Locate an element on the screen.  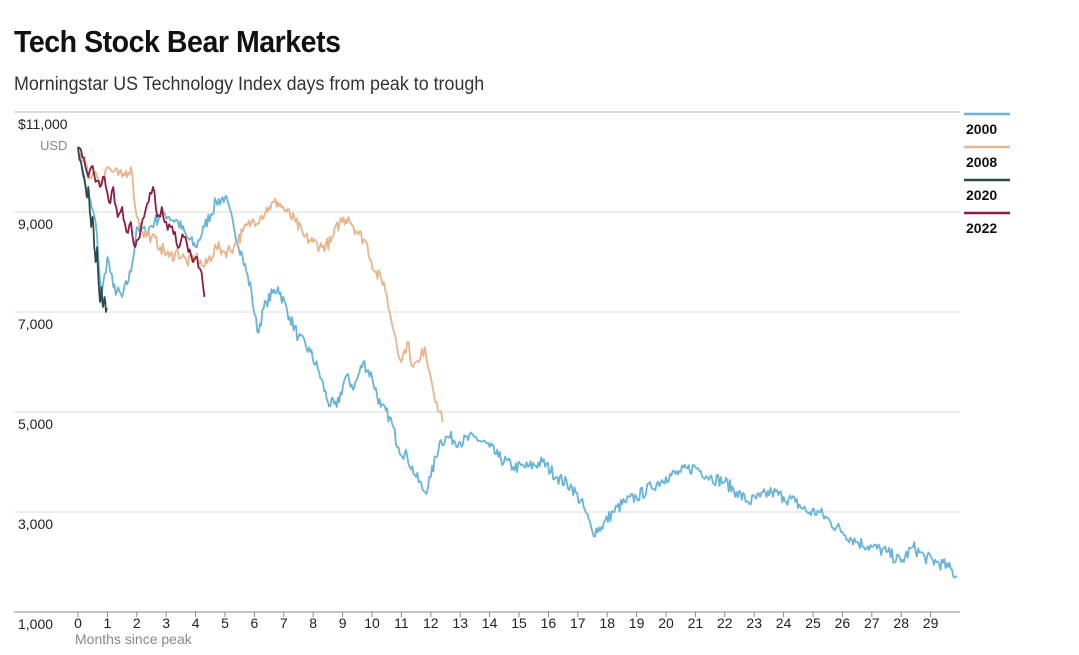
y-tick-label: 5,000 is located at coordinates (35, 424).